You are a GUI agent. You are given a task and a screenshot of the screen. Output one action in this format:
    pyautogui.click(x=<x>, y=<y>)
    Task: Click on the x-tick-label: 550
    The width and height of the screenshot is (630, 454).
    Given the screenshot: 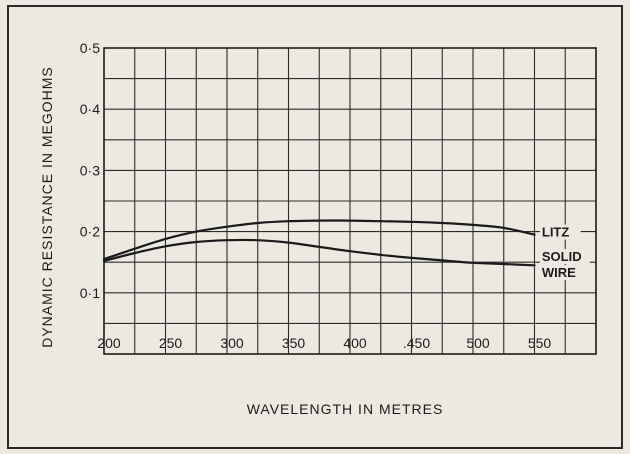 What is the action you would take?
    pyautogui.click(x=540, y=343)
    